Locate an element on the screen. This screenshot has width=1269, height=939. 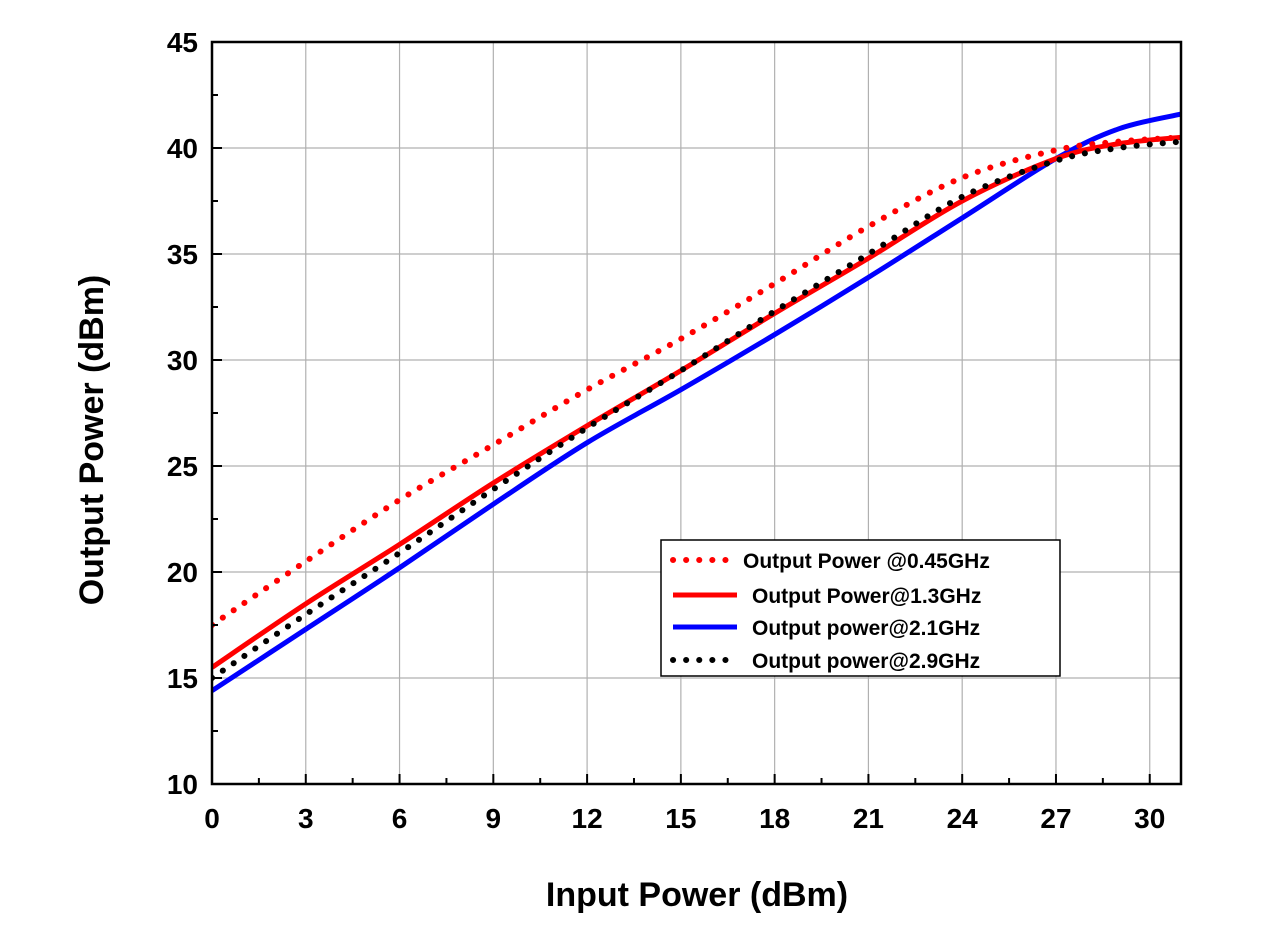
y-tick-label: 10 is located at coordinates (182, 784).